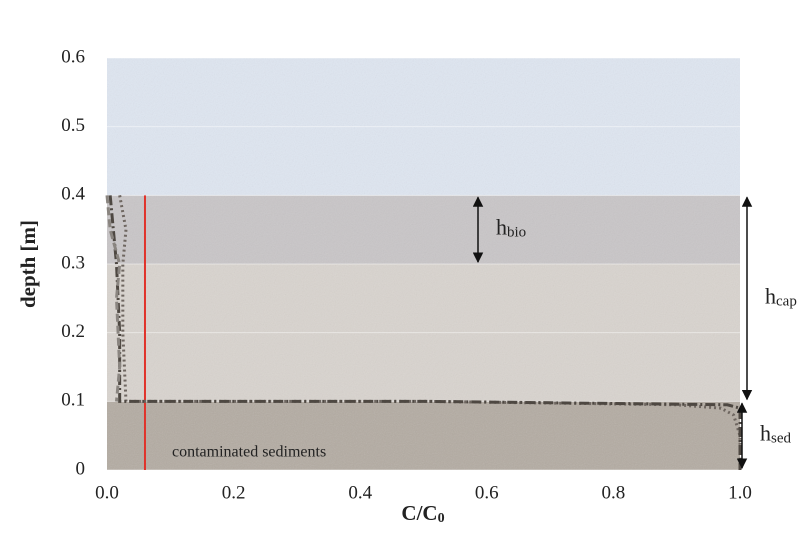  What do you see at coordinates (73, 331) in the screenshot?
I see `y-tick-label: 0.2` at bounding box center [73, 331].